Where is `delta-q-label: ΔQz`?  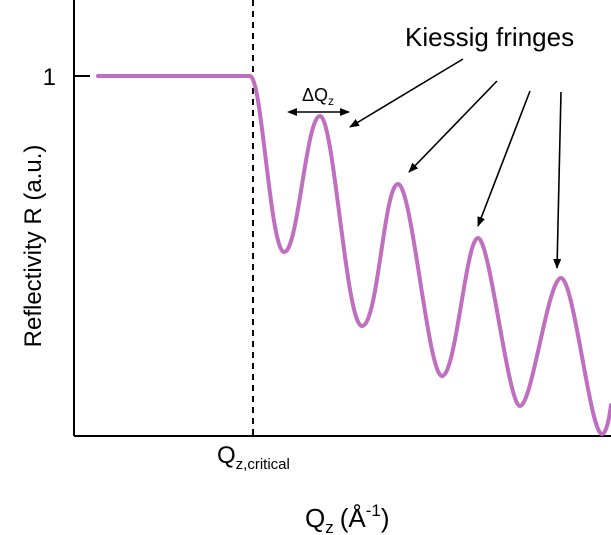
delta-q-label: ΔQz is located at coordinates (318, 96).